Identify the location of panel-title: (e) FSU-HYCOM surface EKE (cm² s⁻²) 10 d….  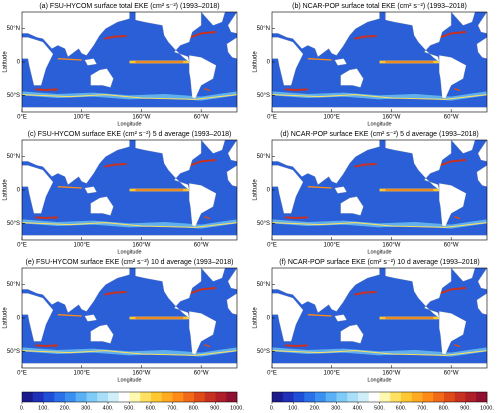
(130, 262).